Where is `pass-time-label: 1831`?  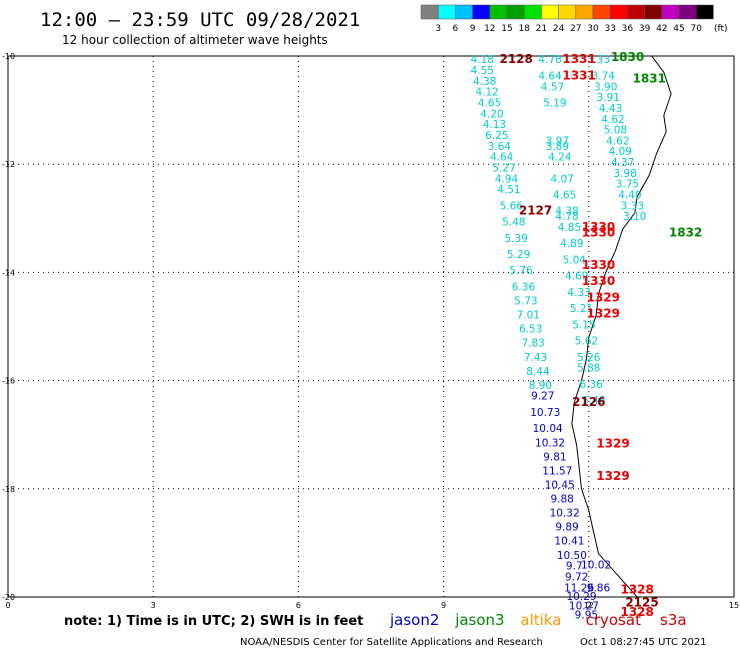
pass-time-label: 1831 is located at coordinates (649, 79).